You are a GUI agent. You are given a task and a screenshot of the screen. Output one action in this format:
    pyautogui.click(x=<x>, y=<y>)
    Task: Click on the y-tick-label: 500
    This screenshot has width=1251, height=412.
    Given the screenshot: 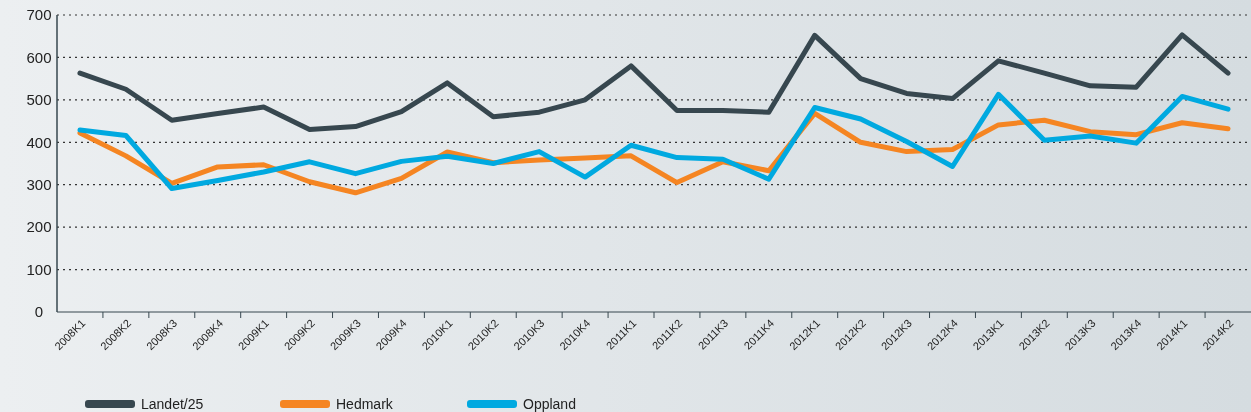 What is the action you would take?
    pyautogui.click(x=39, y=100)
    